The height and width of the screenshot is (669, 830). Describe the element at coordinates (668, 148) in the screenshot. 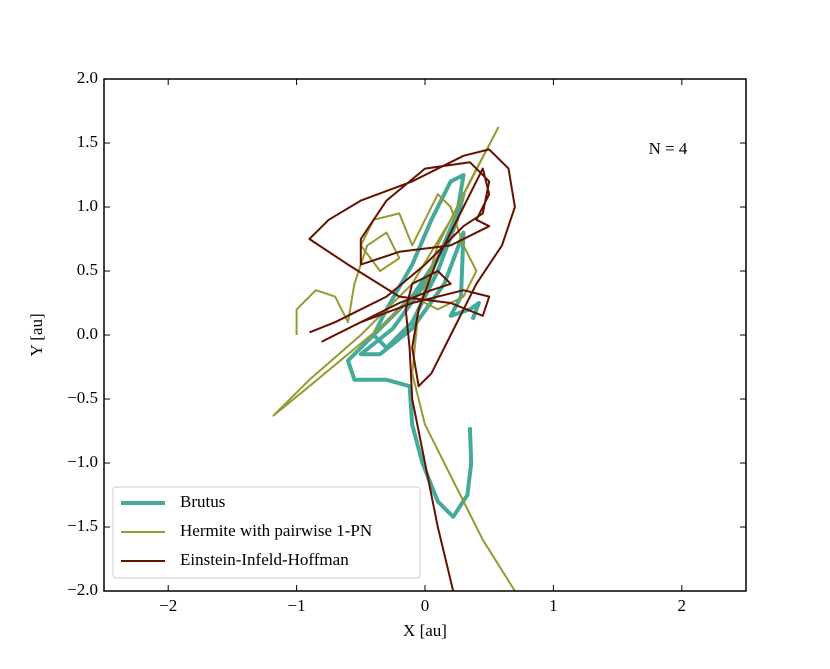

I see `annotation: N = 4` at that location.